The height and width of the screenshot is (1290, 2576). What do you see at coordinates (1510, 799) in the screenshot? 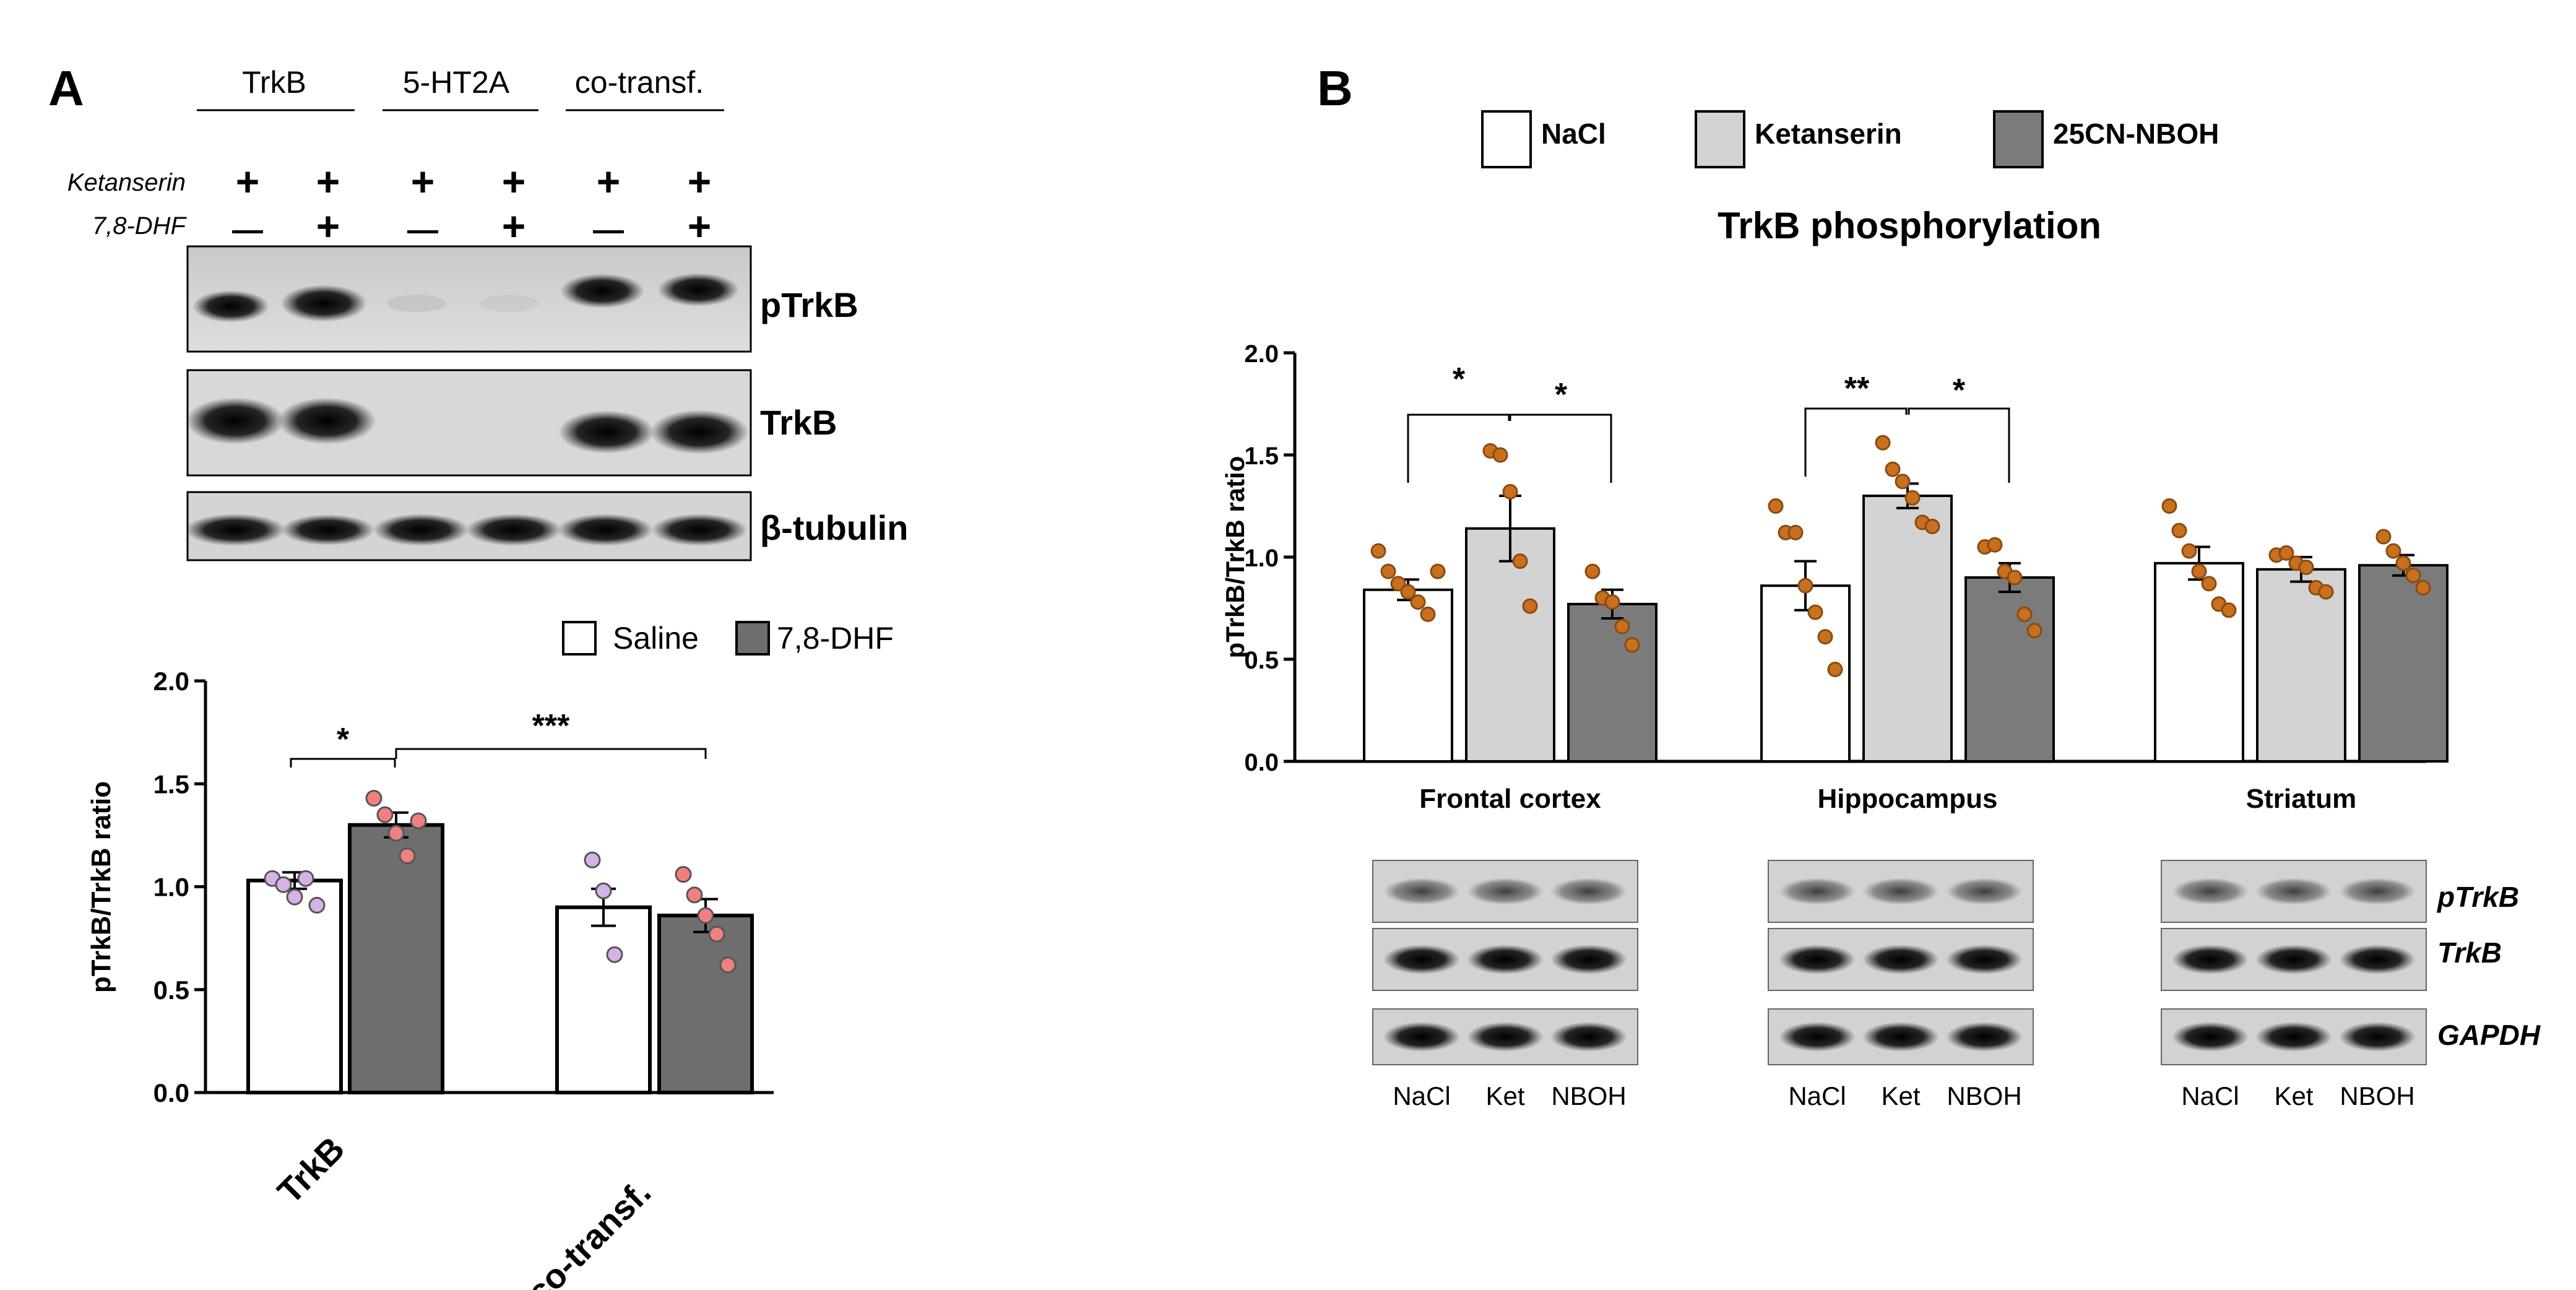
I see `x-category-label: Frontal cortex` at bounding box center [1510, 799].